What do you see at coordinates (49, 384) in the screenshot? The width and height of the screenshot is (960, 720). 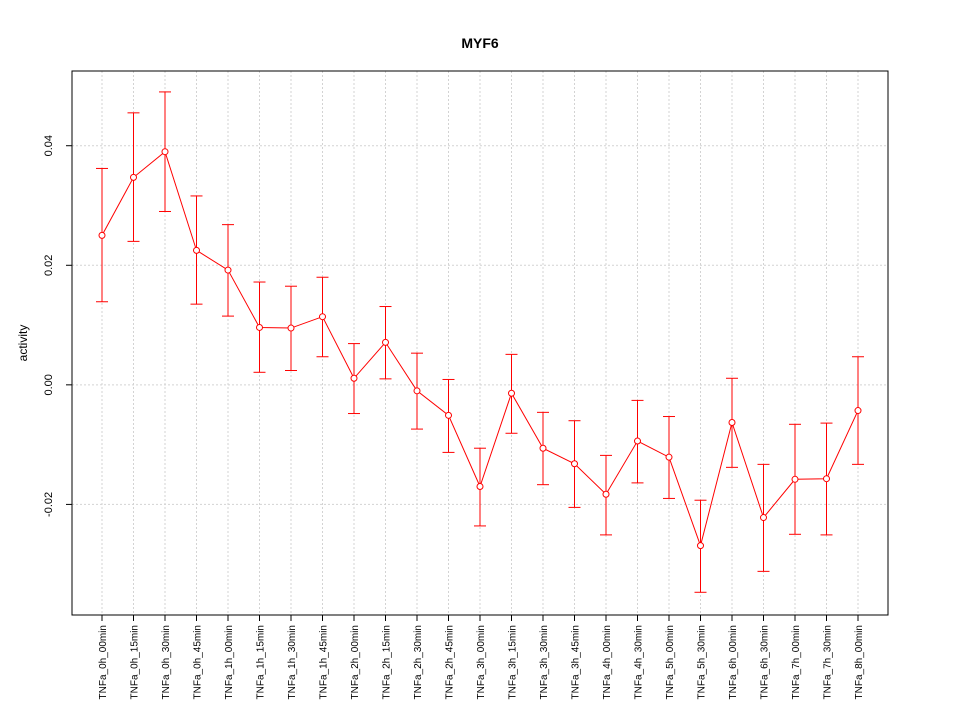 I see `y-tick-label: 0.00` at bounding box center [49, 384].